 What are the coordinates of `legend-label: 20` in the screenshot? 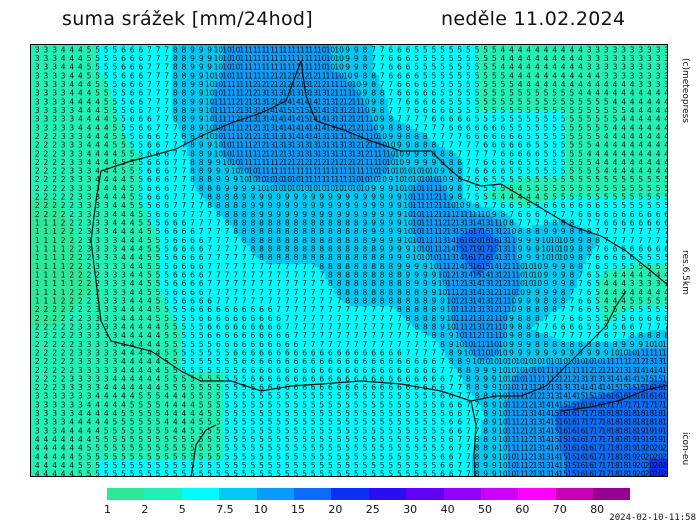 It's located at (335, 509).